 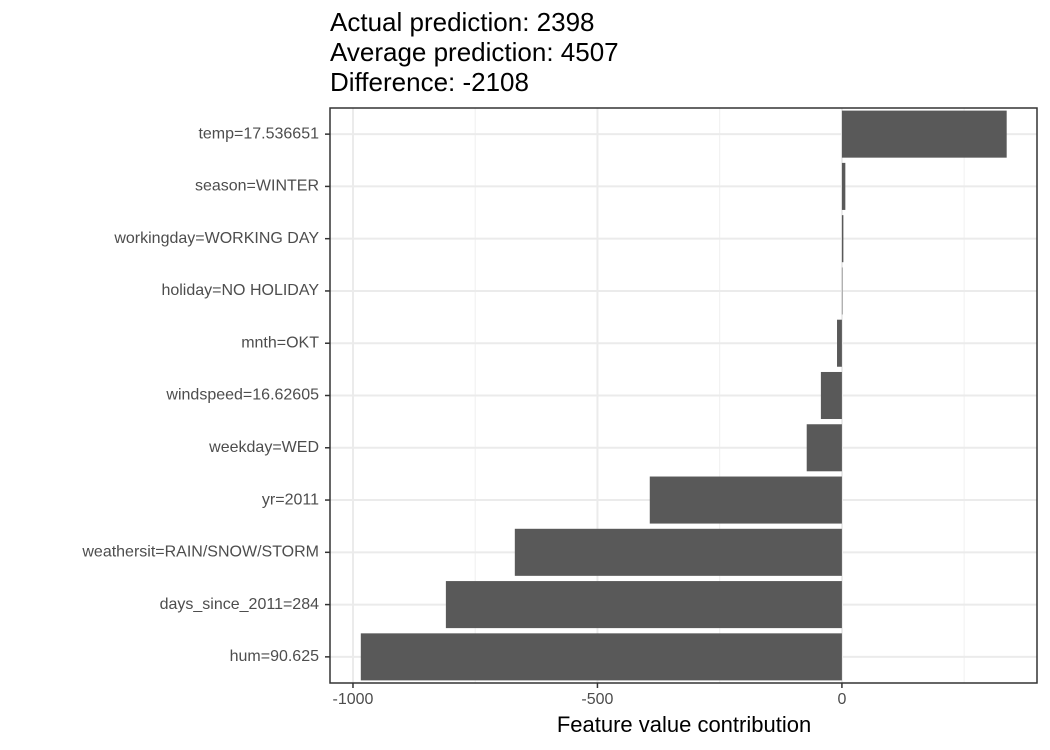 What do you see at coordinates (239, 604) in the screenshot?
I see `y-tick-label: days_since_2011=284` at bounding box center [239, 604].